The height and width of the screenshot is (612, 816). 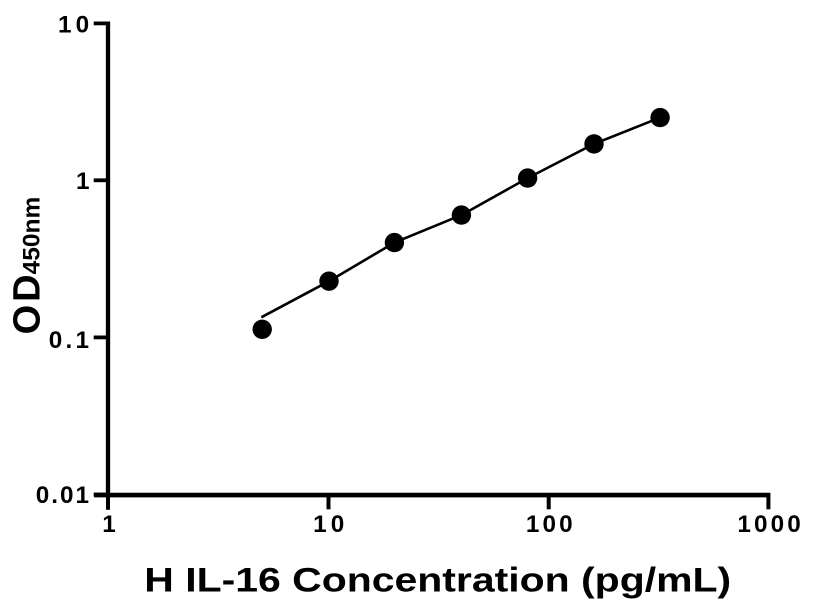 I want to click on svg-text: OD450nm, so click(x=28, y=266).